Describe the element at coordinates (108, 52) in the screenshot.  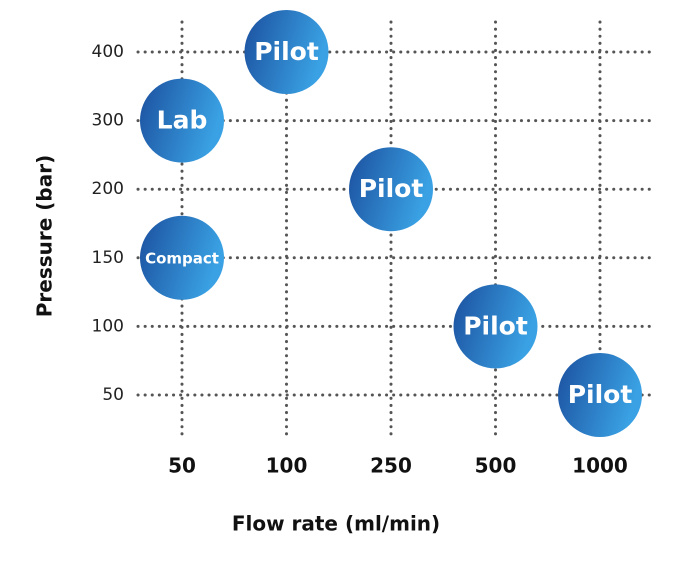
I see `y-tick-label: 400` at that location.